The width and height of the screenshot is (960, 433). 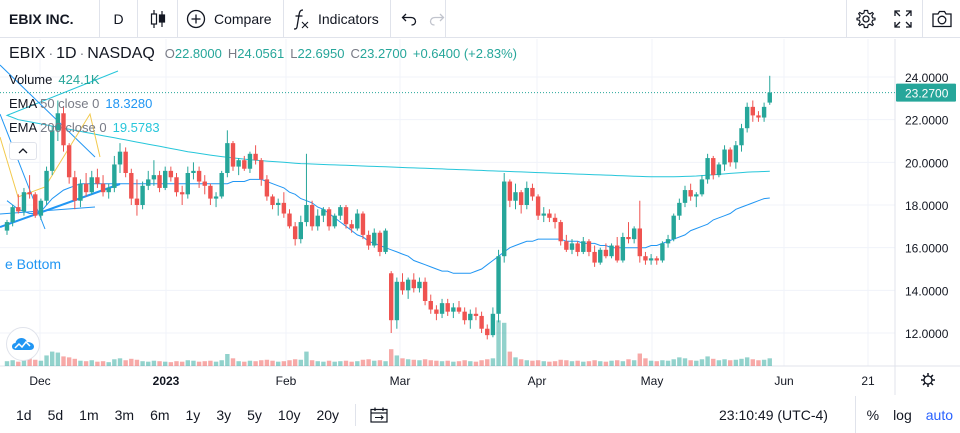 I want to click on legend-volume-value: 424.1K, so click(x=79, y=79).